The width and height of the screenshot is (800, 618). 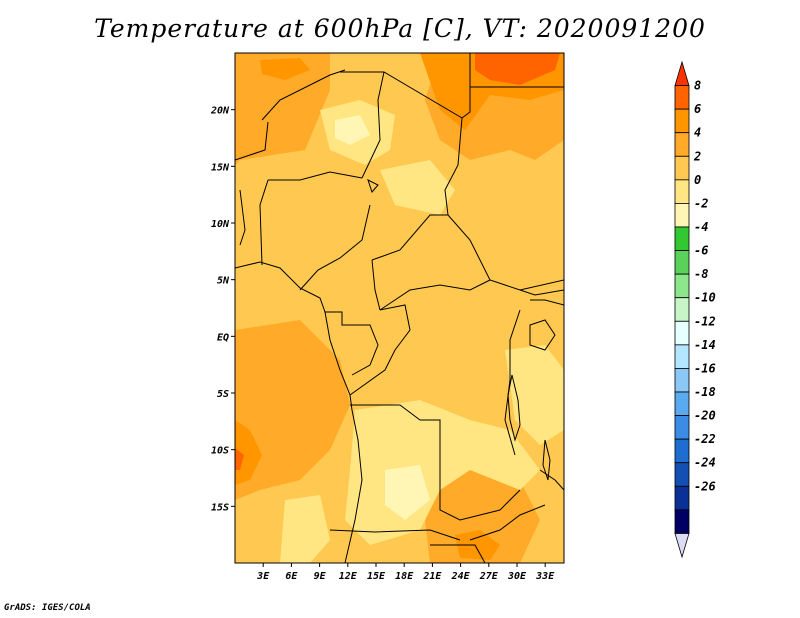 What do you see at coordinates (697, 133) in the screenshot?
I see `colorbar-label: 4` at bounding box center [697, 133].